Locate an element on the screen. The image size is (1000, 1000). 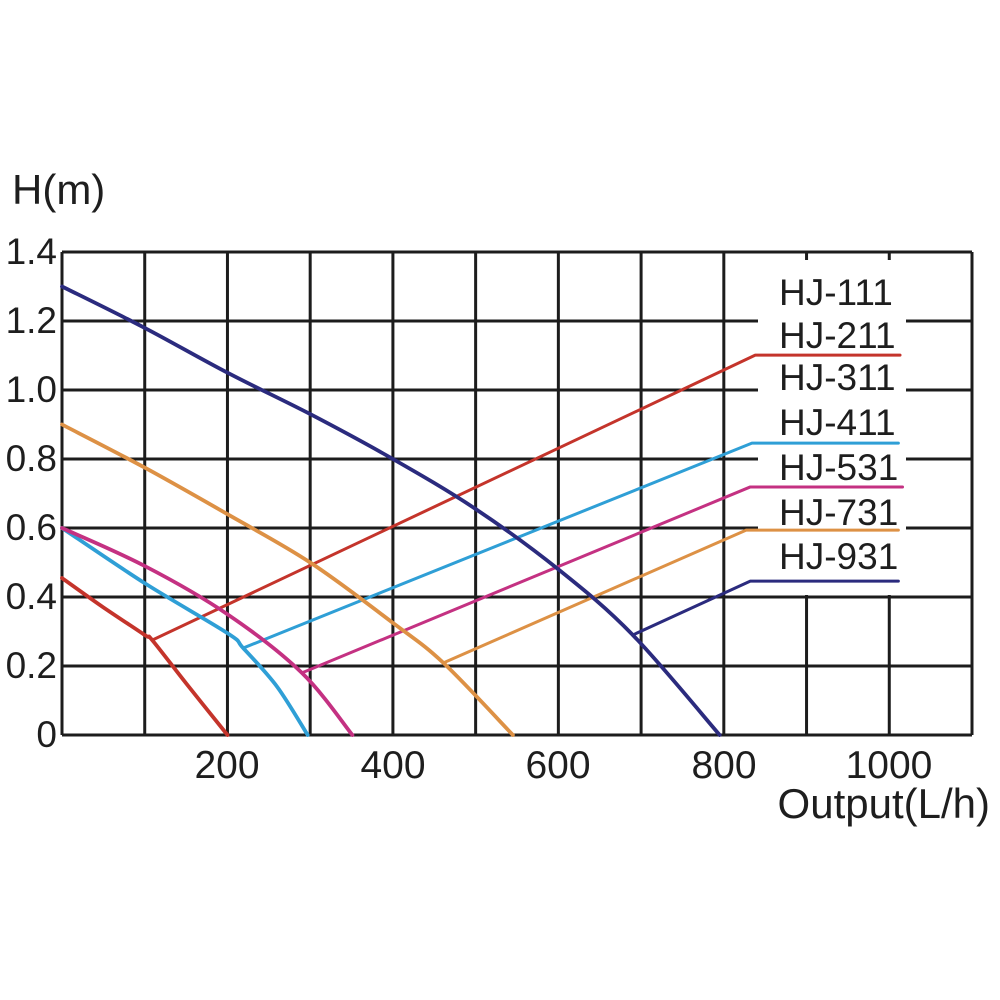
x-tick-label: 600 is located at coordinates (558, 765).